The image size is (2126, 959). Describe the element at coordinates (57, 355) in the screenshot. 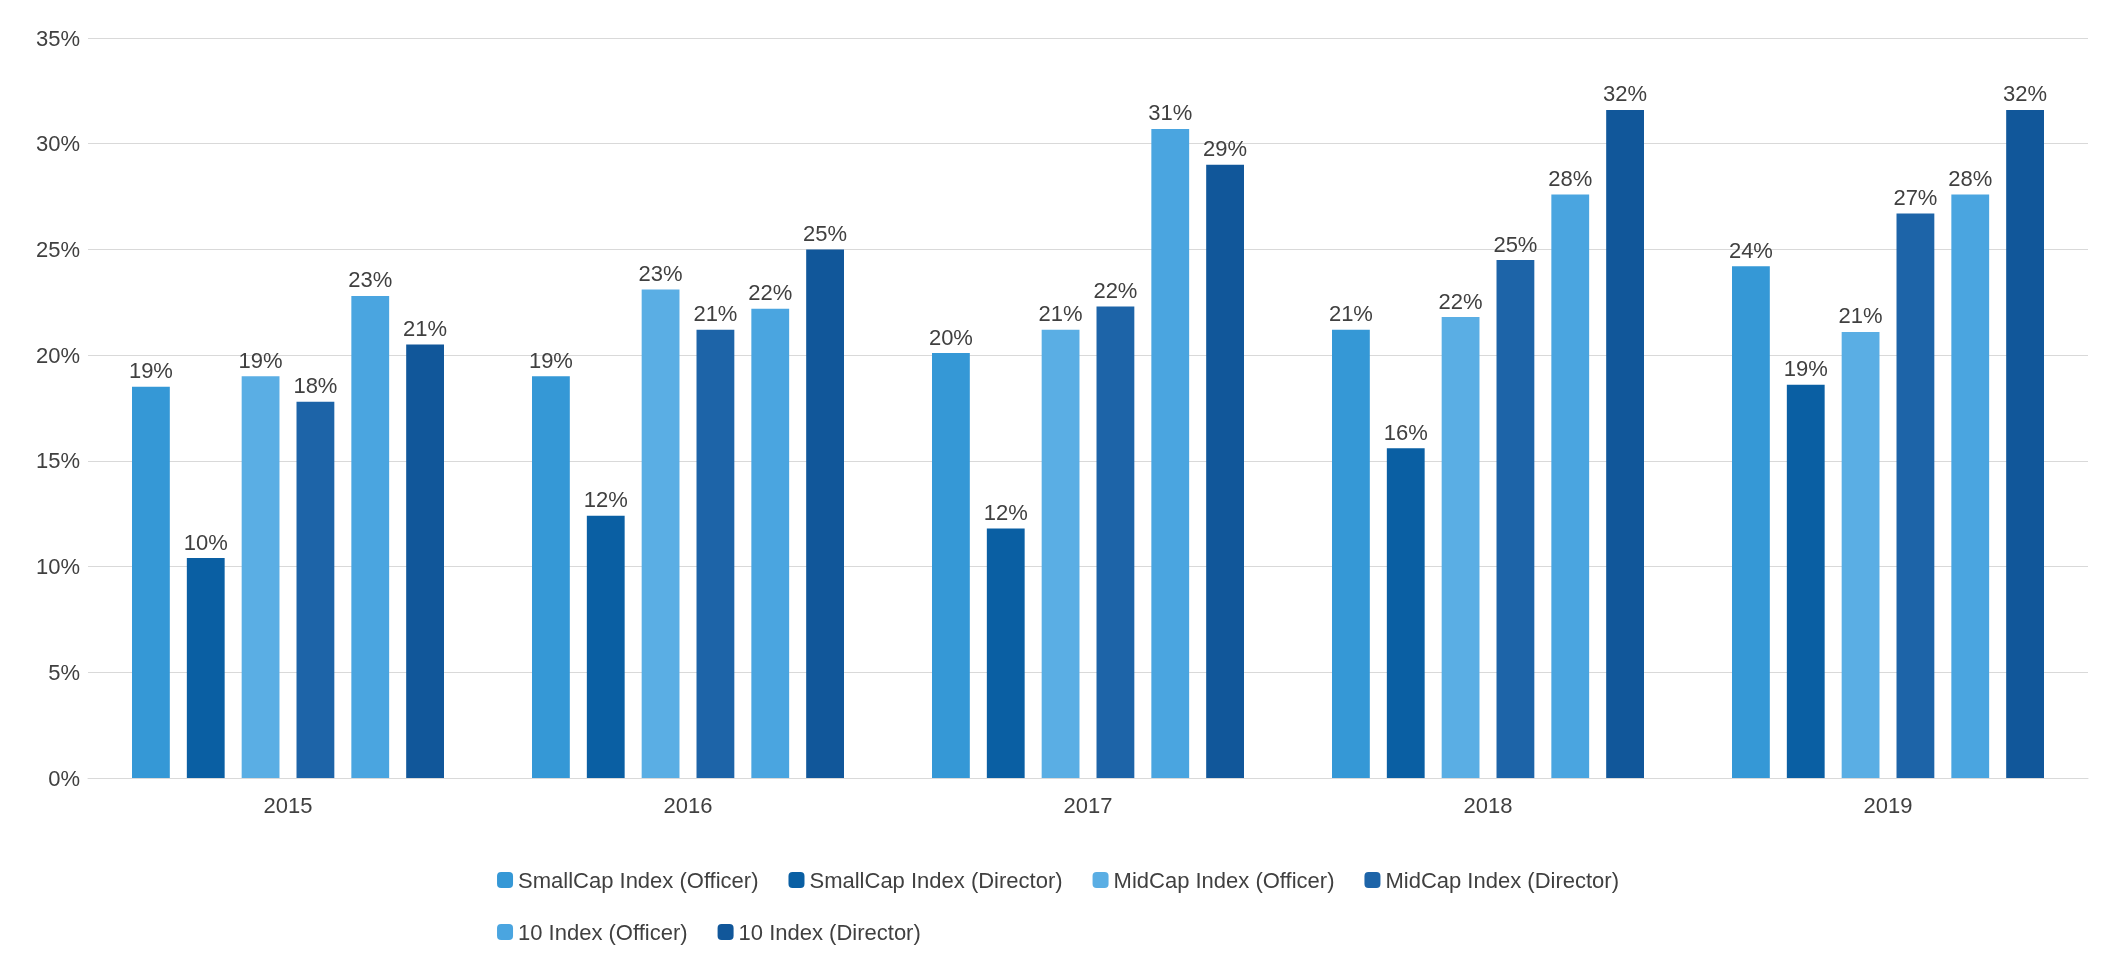

I see `y-tick-label: 20%` at that location.